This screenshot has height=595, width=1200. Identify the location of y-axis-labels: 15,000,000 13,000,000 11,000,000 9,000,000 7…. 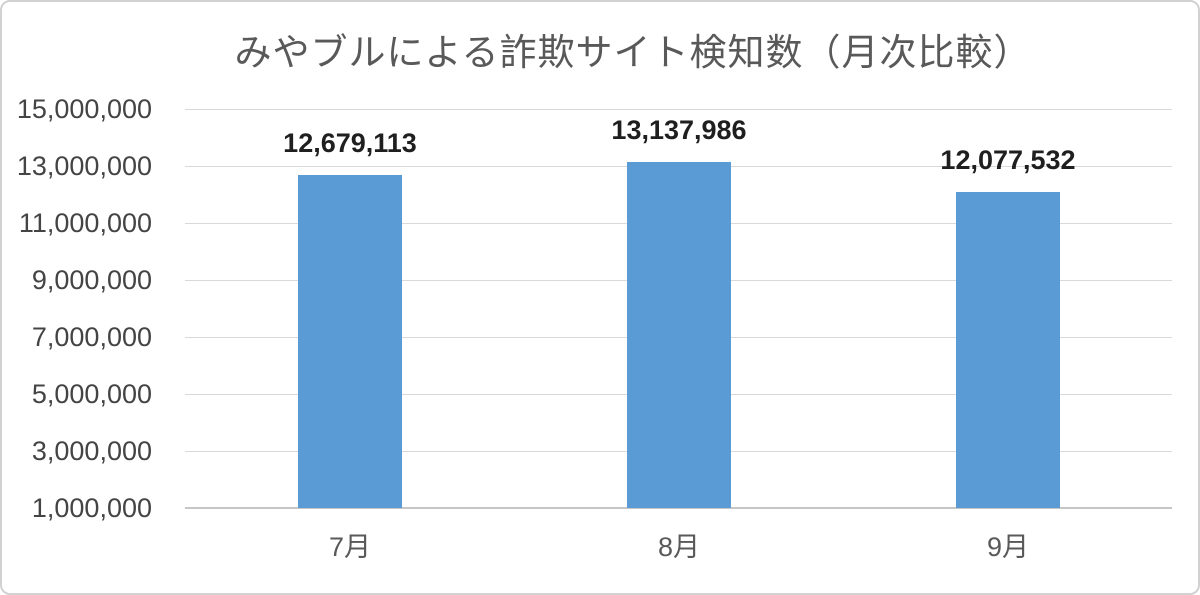
(76, 308).